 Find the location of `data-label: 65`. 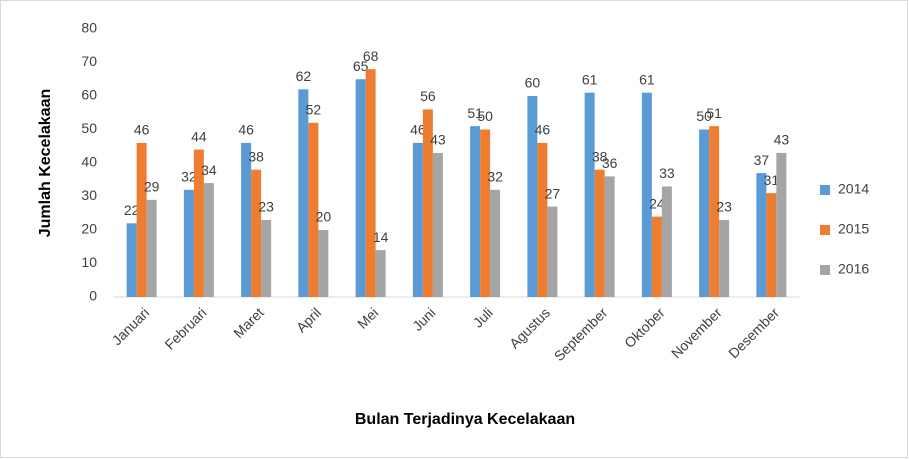

data-label: 65 is located at coordinates (361, 66).